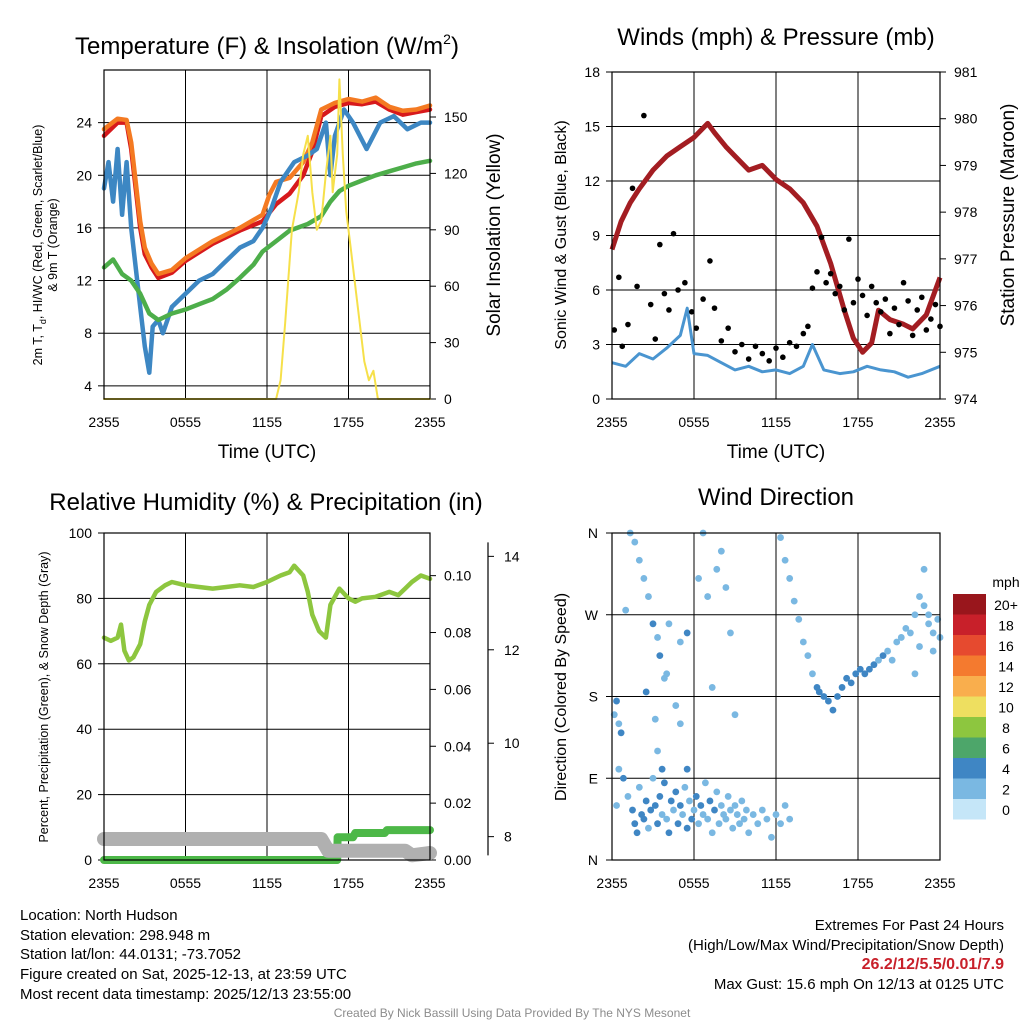  What do you see at coordinates (452, 343) in the screenshot?
I see `temp-ytick-label: 30` at bounding box center [452, 343].